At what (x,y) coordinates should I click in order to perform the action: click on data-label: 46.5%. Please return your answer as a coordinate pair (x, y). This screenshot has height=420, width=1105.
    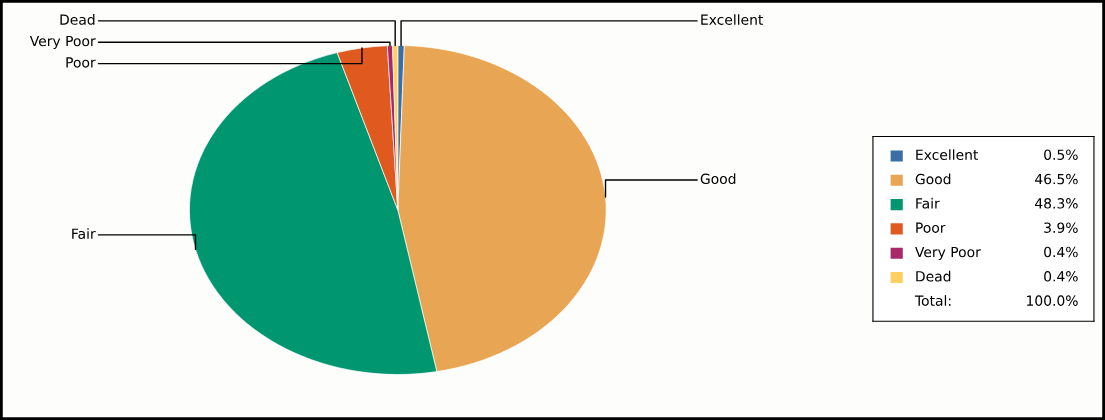
    Looking at the image, I should click on (1056, 179).